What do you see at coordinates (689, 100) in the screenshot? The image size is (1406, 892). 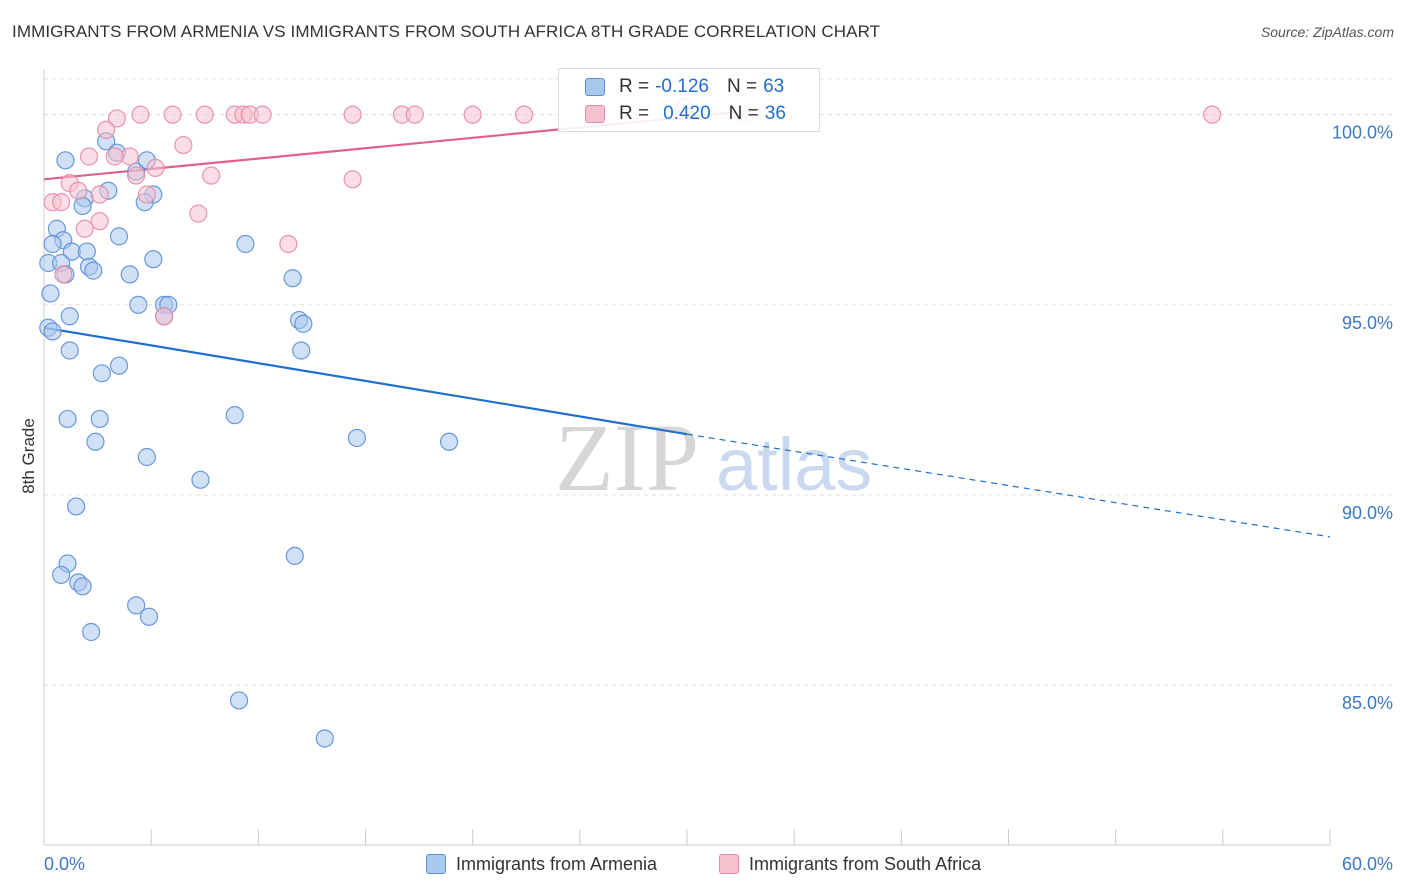 I see `correlation-legend: R = -0.126 N = 63 R = 0.420 N = 36` at bounding box center [689, 100].